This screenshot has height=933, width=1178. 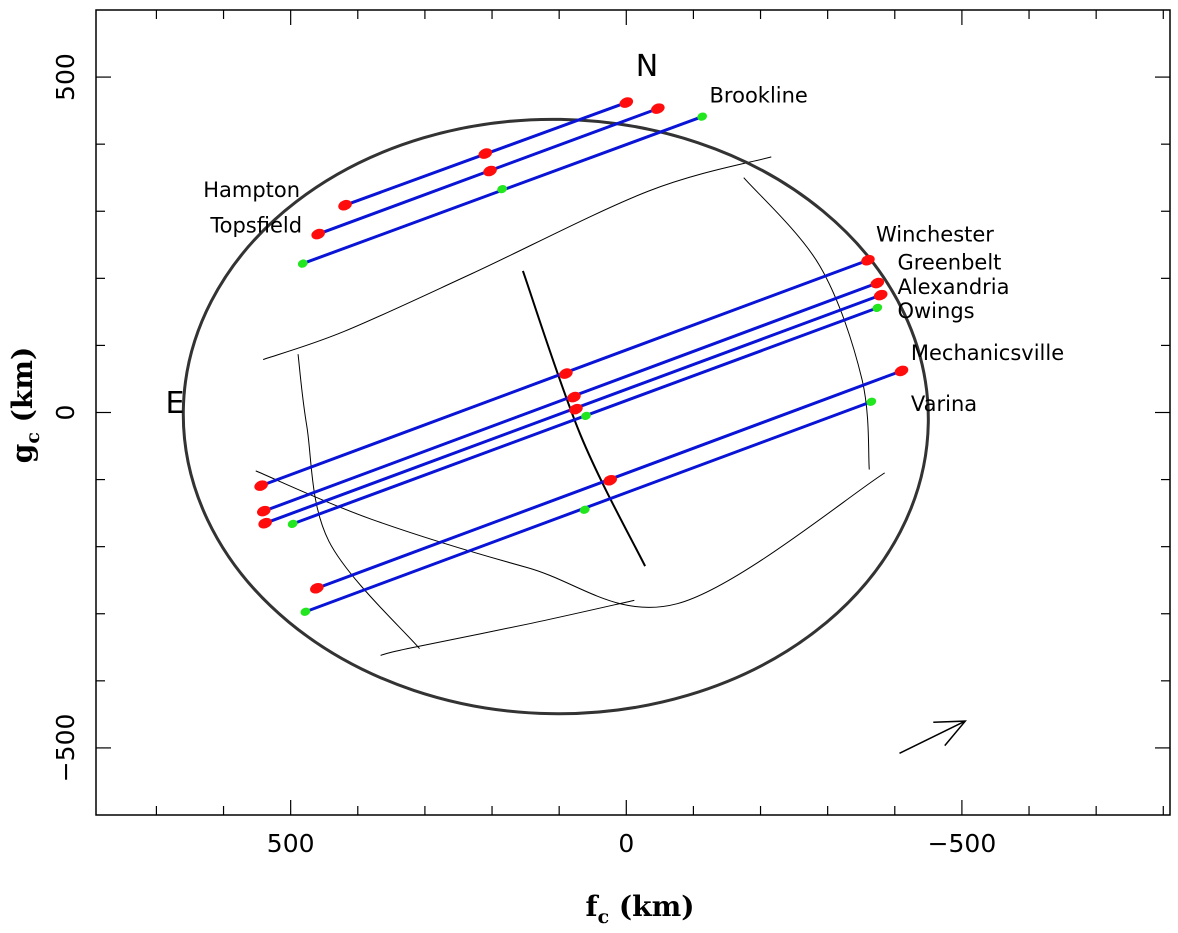 I want to click on arrow-shaft, so click(x=932, y=737).